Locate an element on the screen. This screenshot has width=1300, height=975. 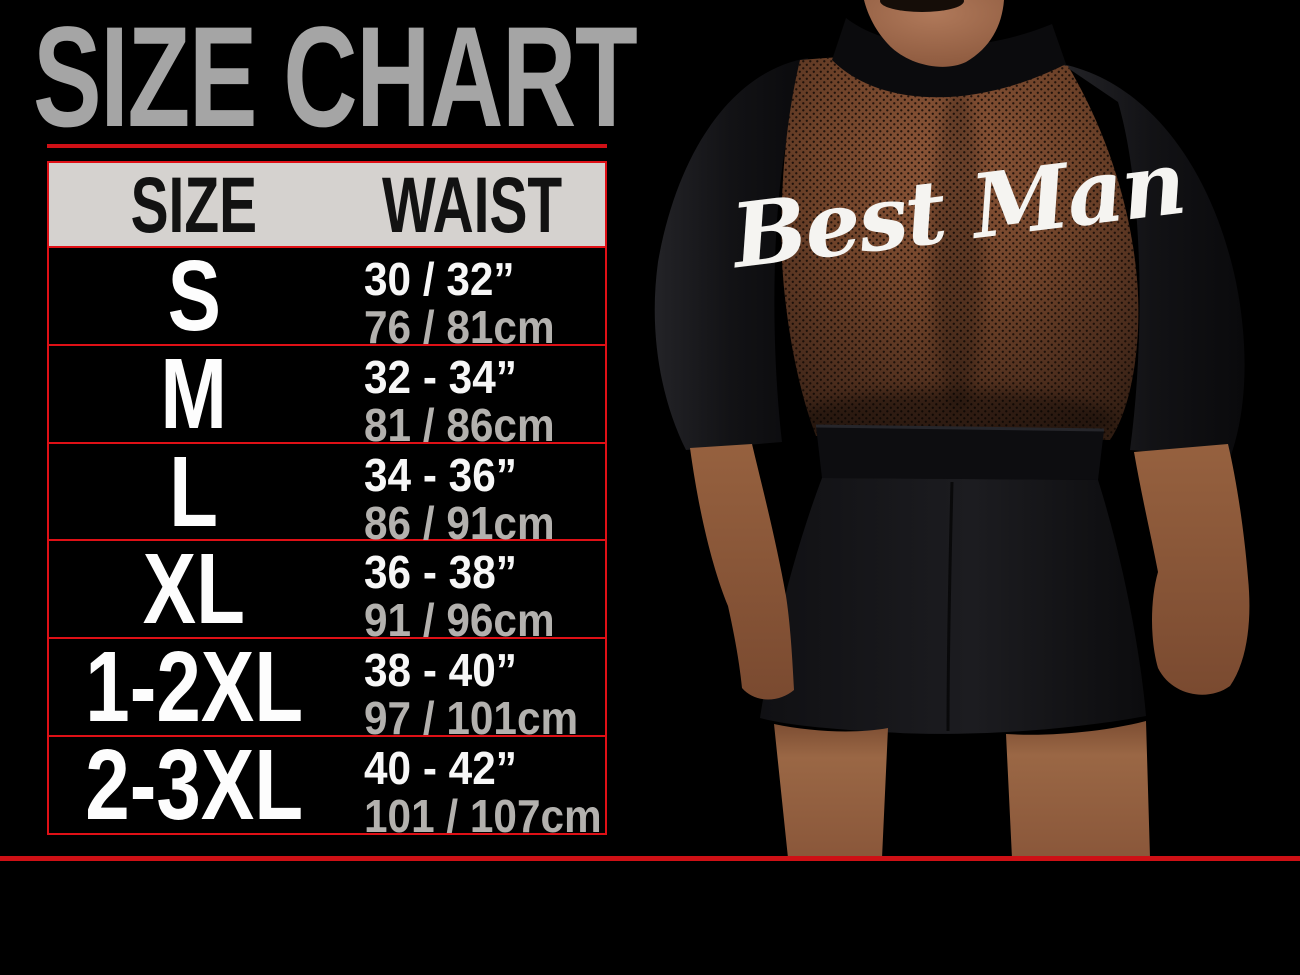
table-row: M 32 - 34” 81 / 86cm is located at coordinates (327, 393).